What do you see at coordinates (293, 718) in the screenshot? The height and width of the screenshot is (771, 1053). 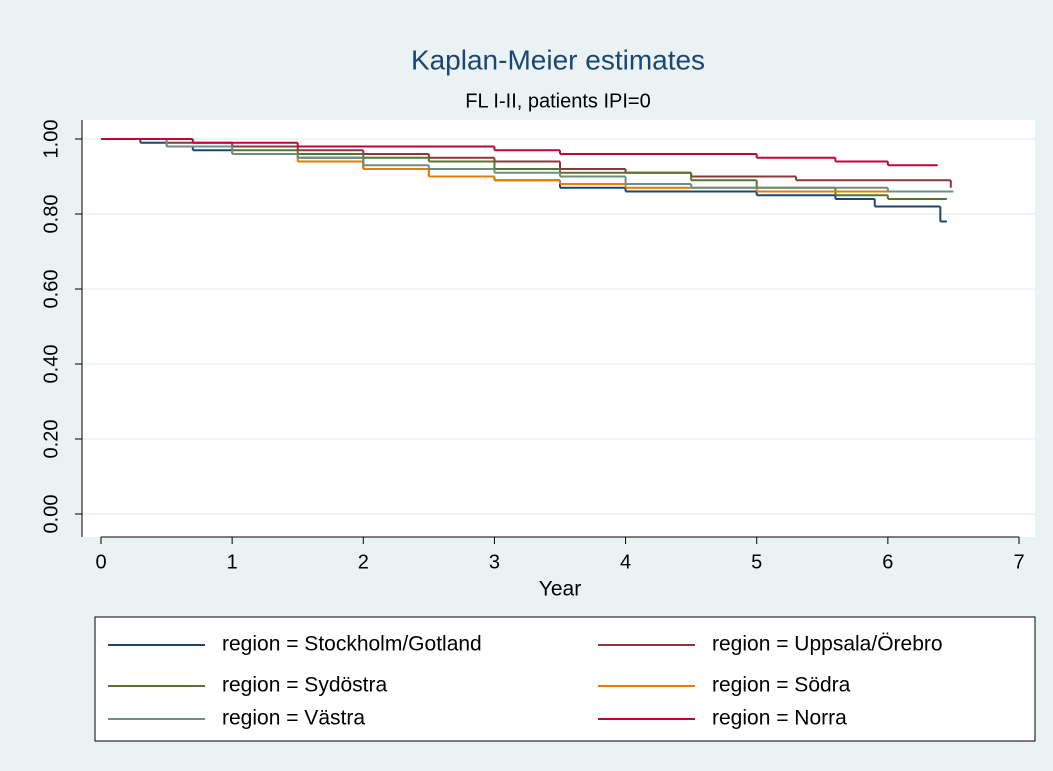 I see `legend-label: region = Västra` at bounding box center [293, 718].